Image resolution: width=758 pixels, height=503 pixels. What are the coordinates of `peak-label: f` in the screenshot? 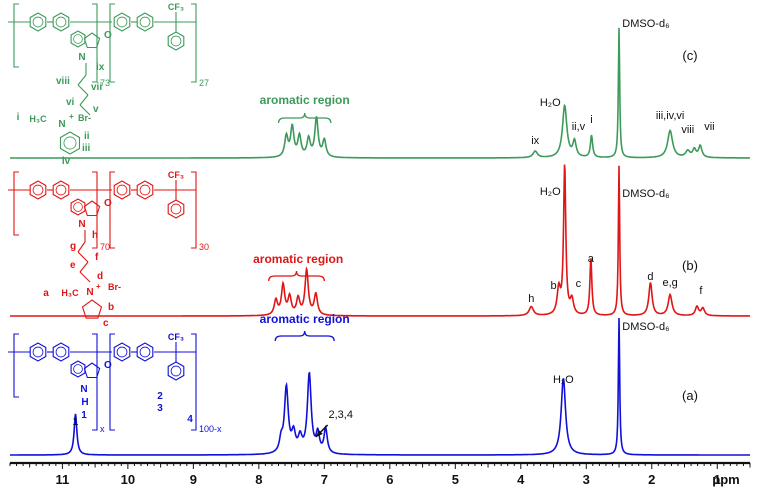 It's located at (701, 291).